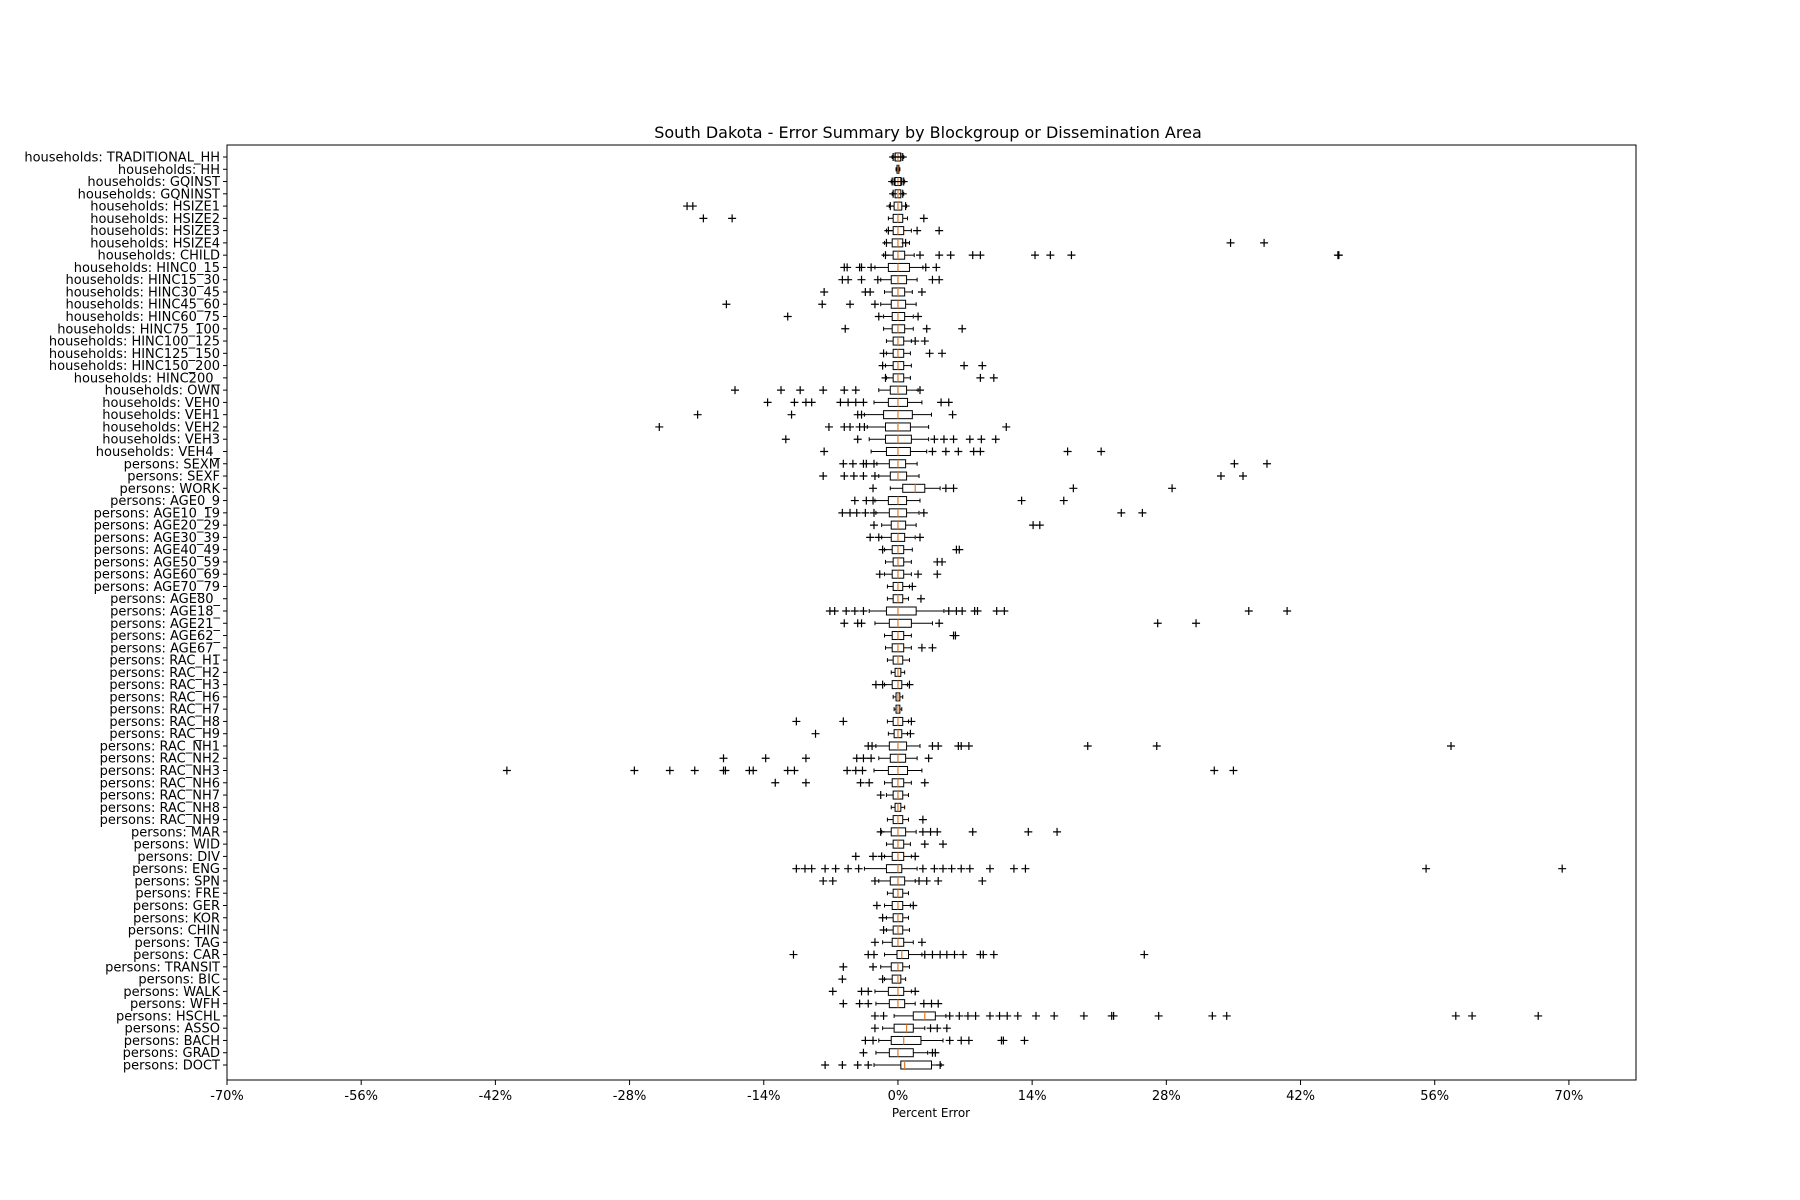 This screenshot has height=1200, width=1800. Describe the element at coordinates (165, 648) in the screenshot. I see `y-tick-label: persons: AGE67_` at that location.